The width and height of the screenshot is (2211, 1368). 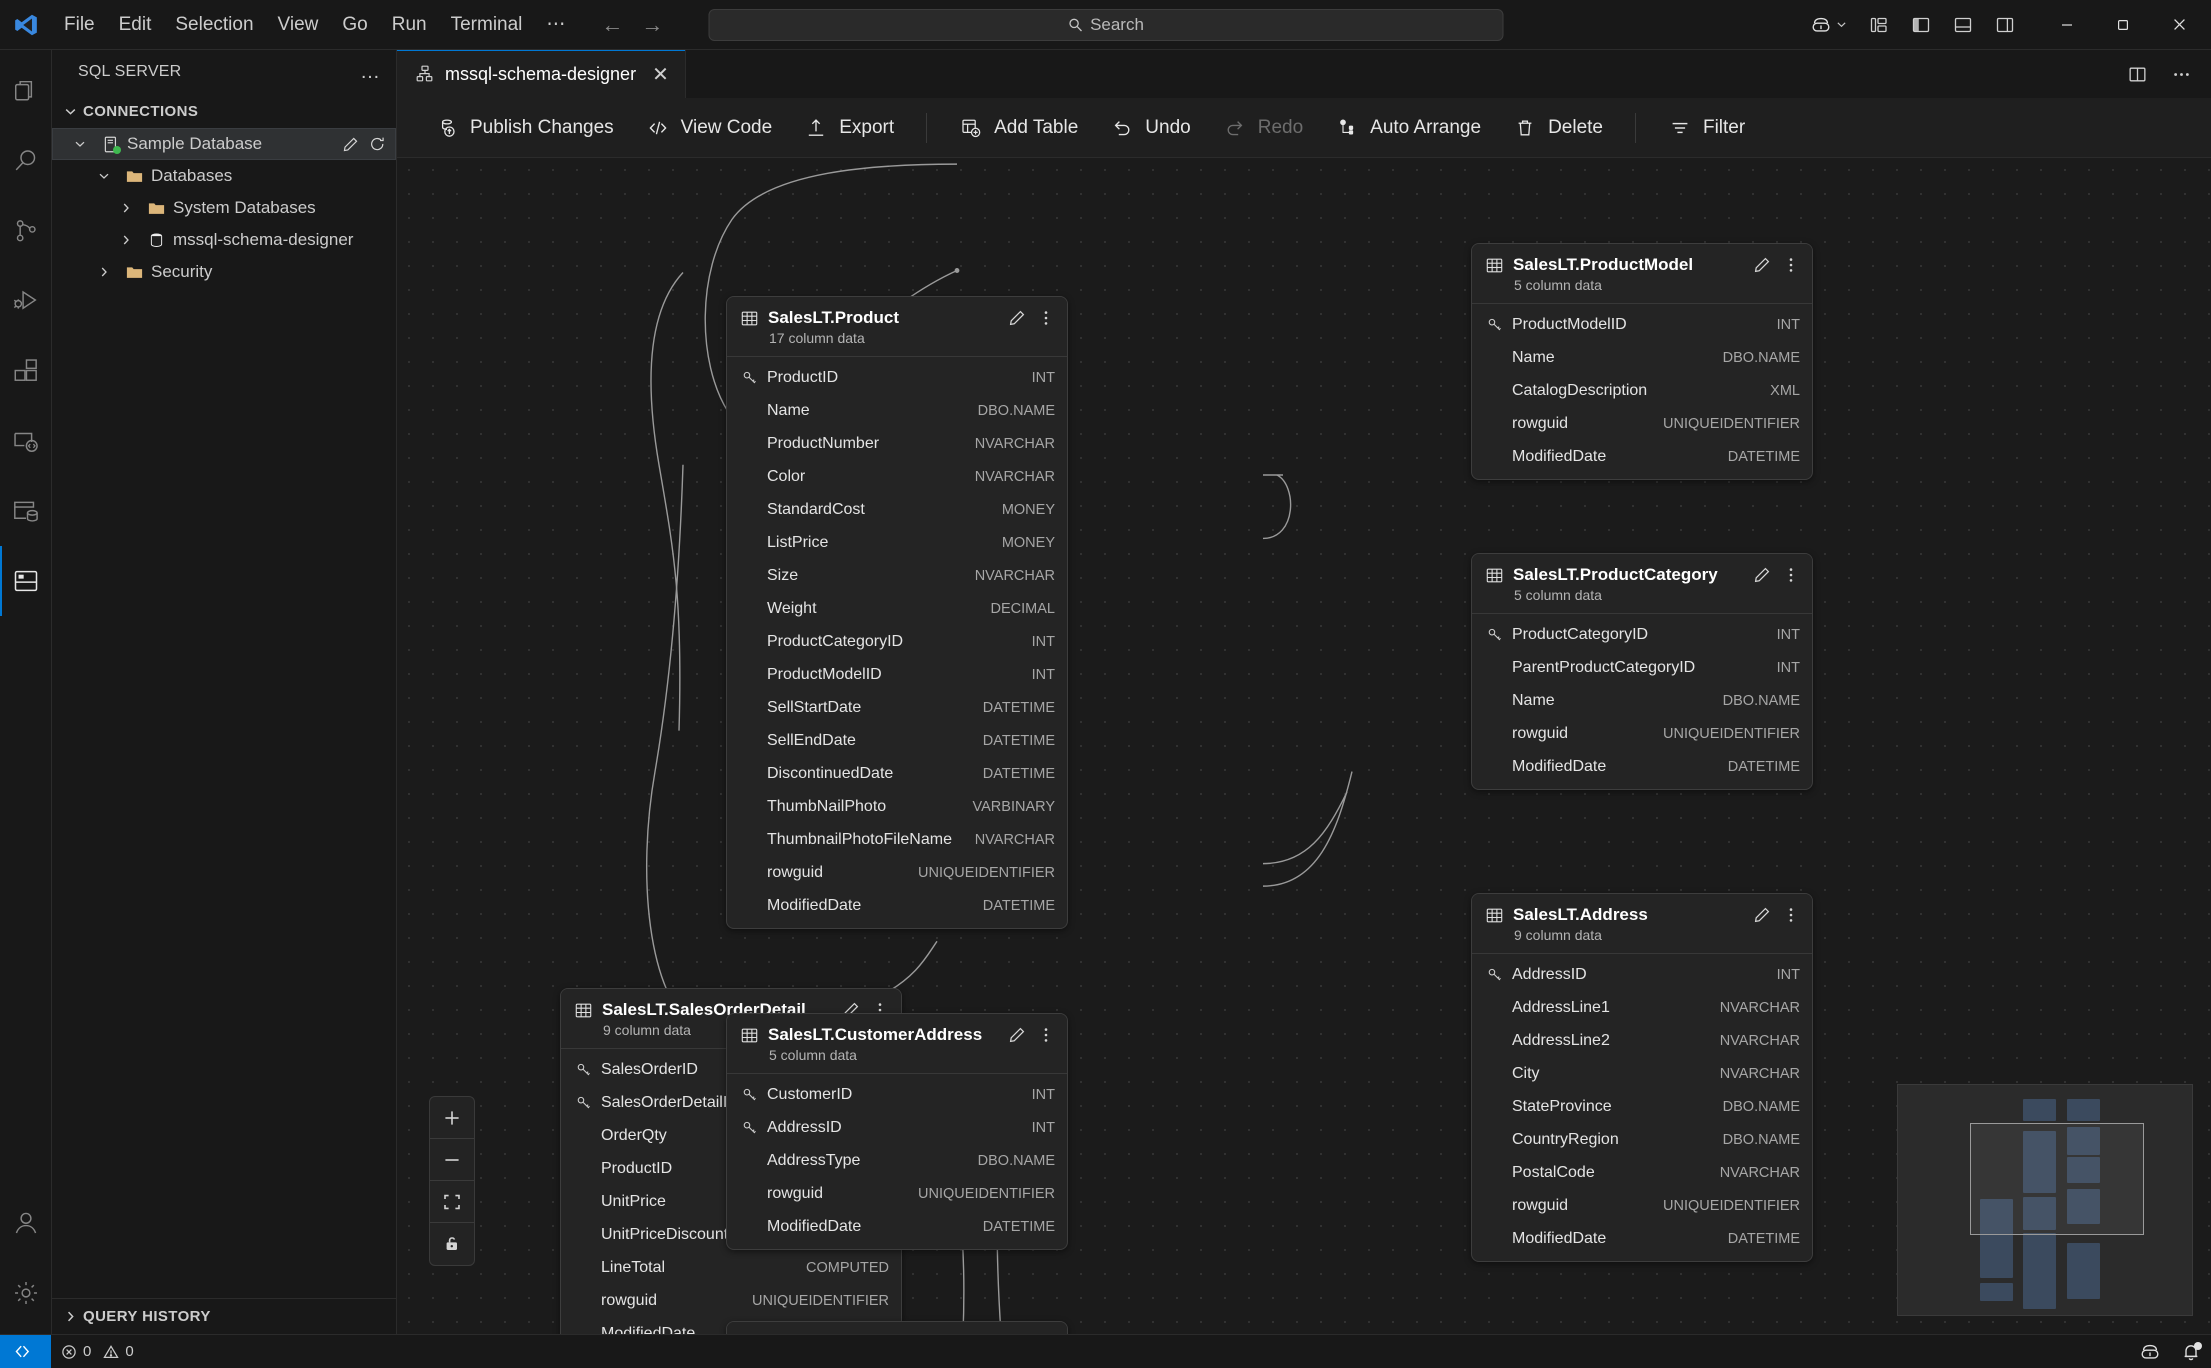 What do you see at coordinates (135, 24) in the screenshot?
I see `menu-item-edit: Edit` at bounding box center [135, 24].